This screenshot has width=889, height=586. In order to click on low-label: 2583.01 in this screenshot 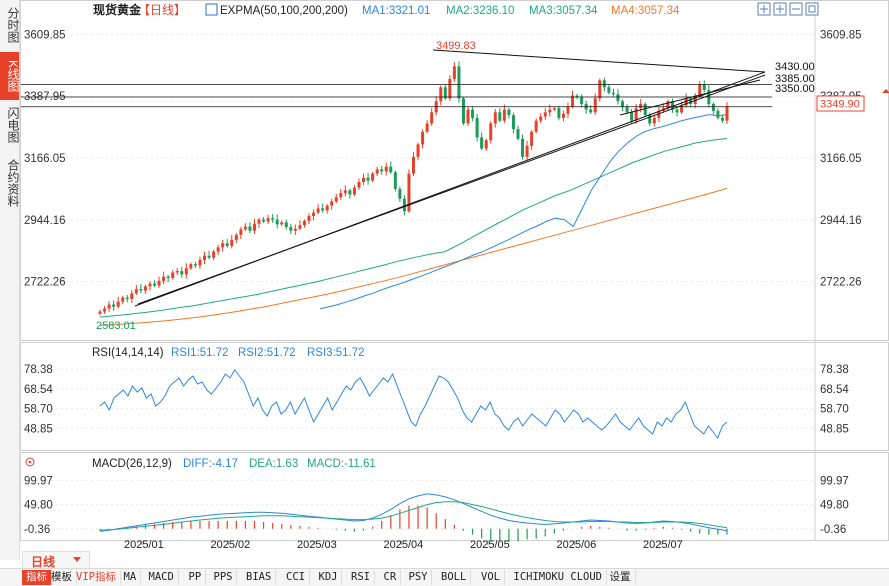, I will do `click(116, 326)`.